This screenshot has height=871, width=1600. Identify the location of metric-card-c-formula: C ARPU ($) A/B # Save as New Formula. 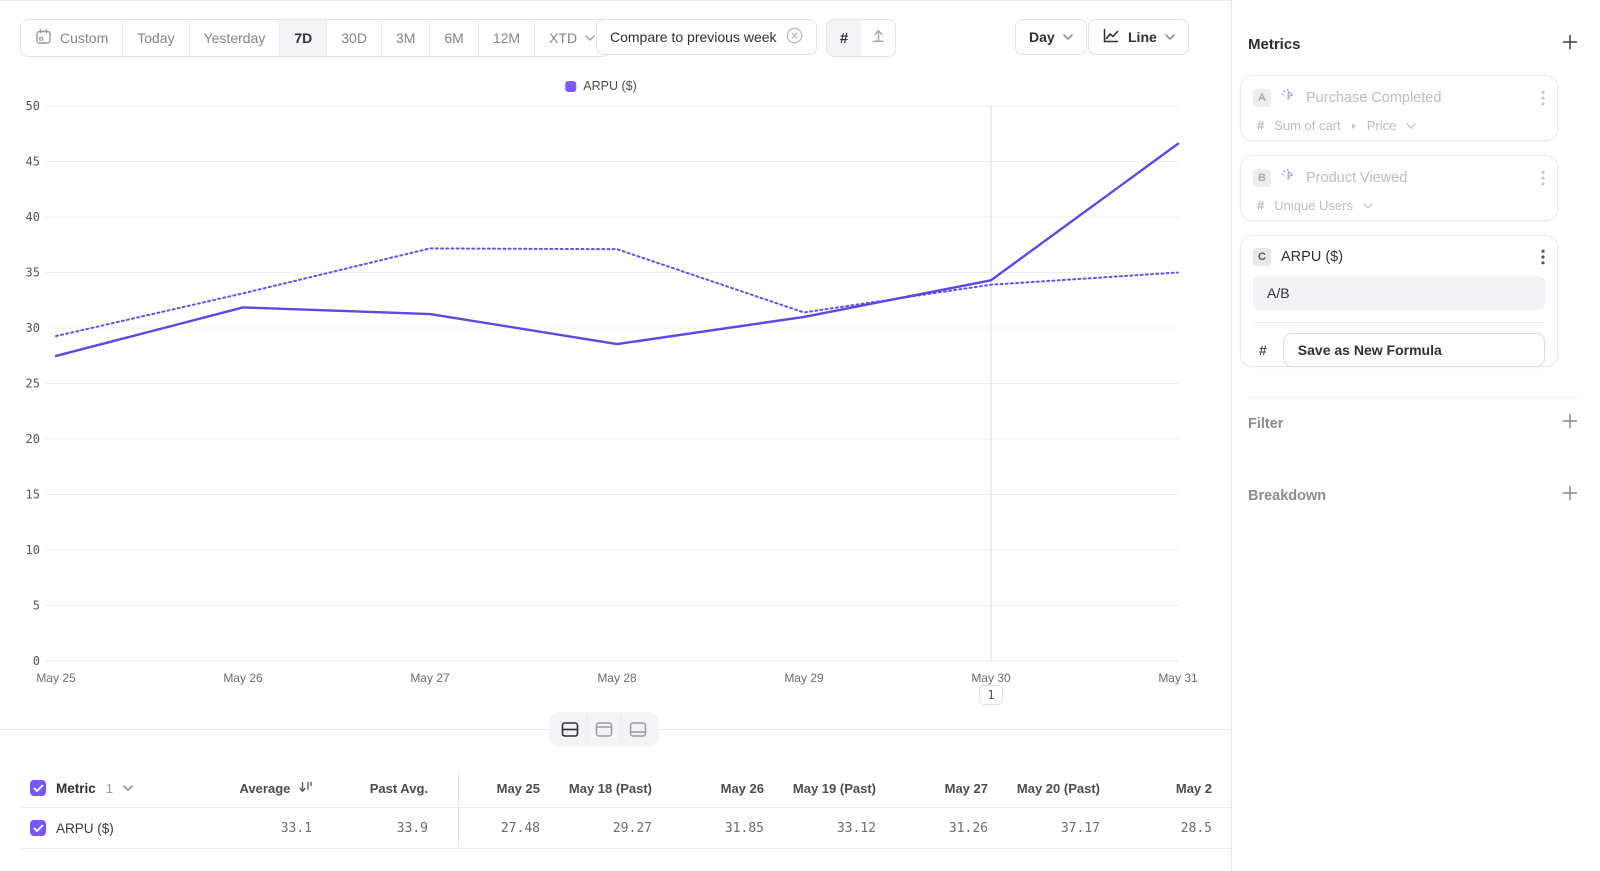
(1399, 301).